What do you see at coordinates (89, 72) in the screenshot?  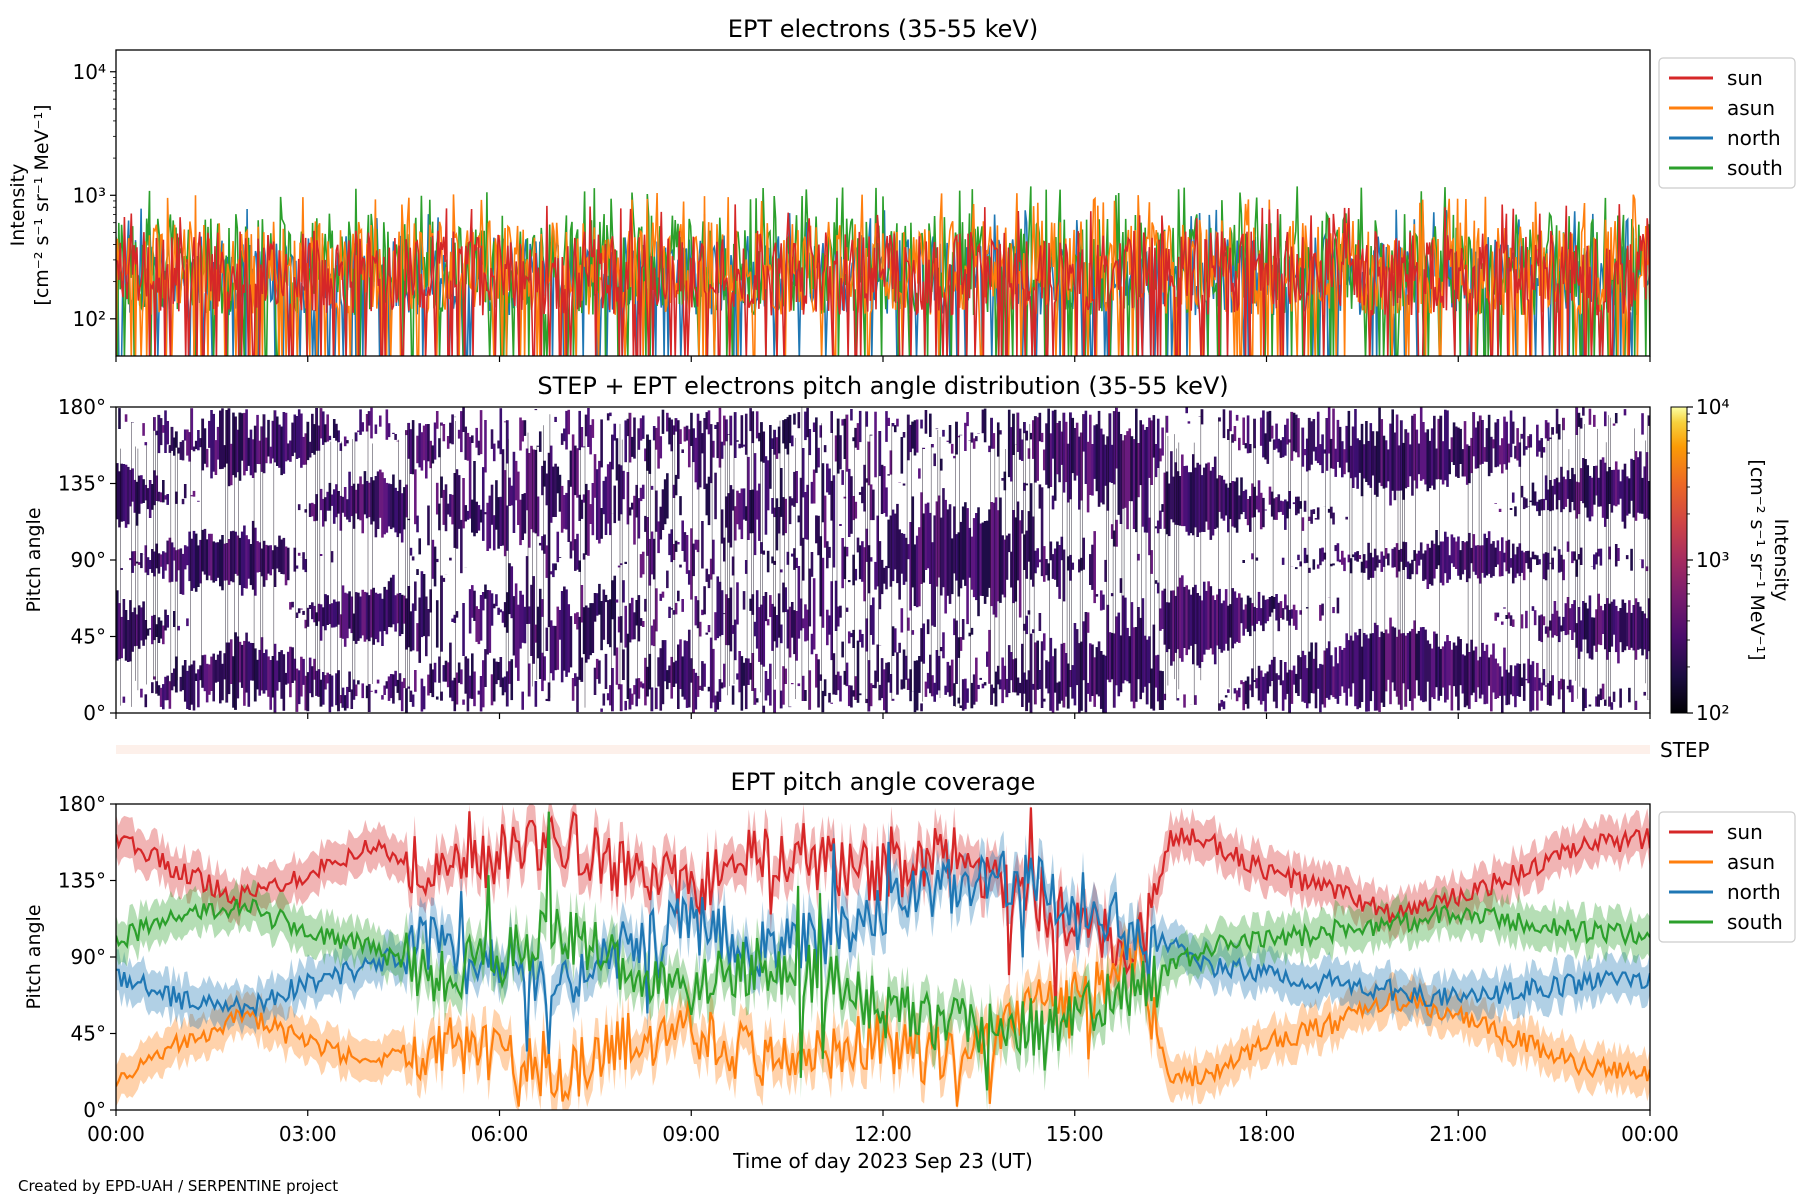 I see `p1-ytick-label-2: 10⁴` at bounding box center [89, 72].